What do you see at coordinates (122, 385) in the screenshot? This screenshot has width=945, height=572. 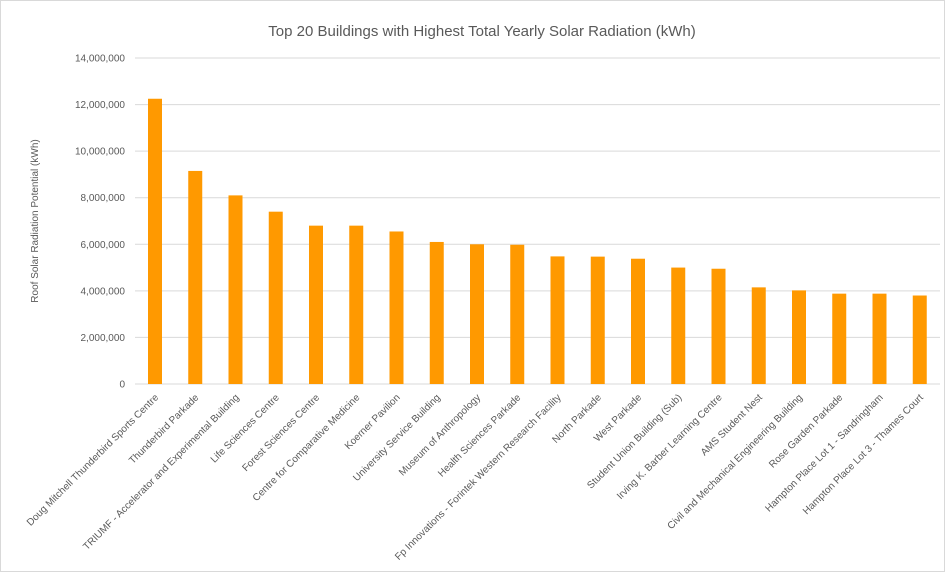 I see `y-tick-label: 0` at bounding box center [122, 385].